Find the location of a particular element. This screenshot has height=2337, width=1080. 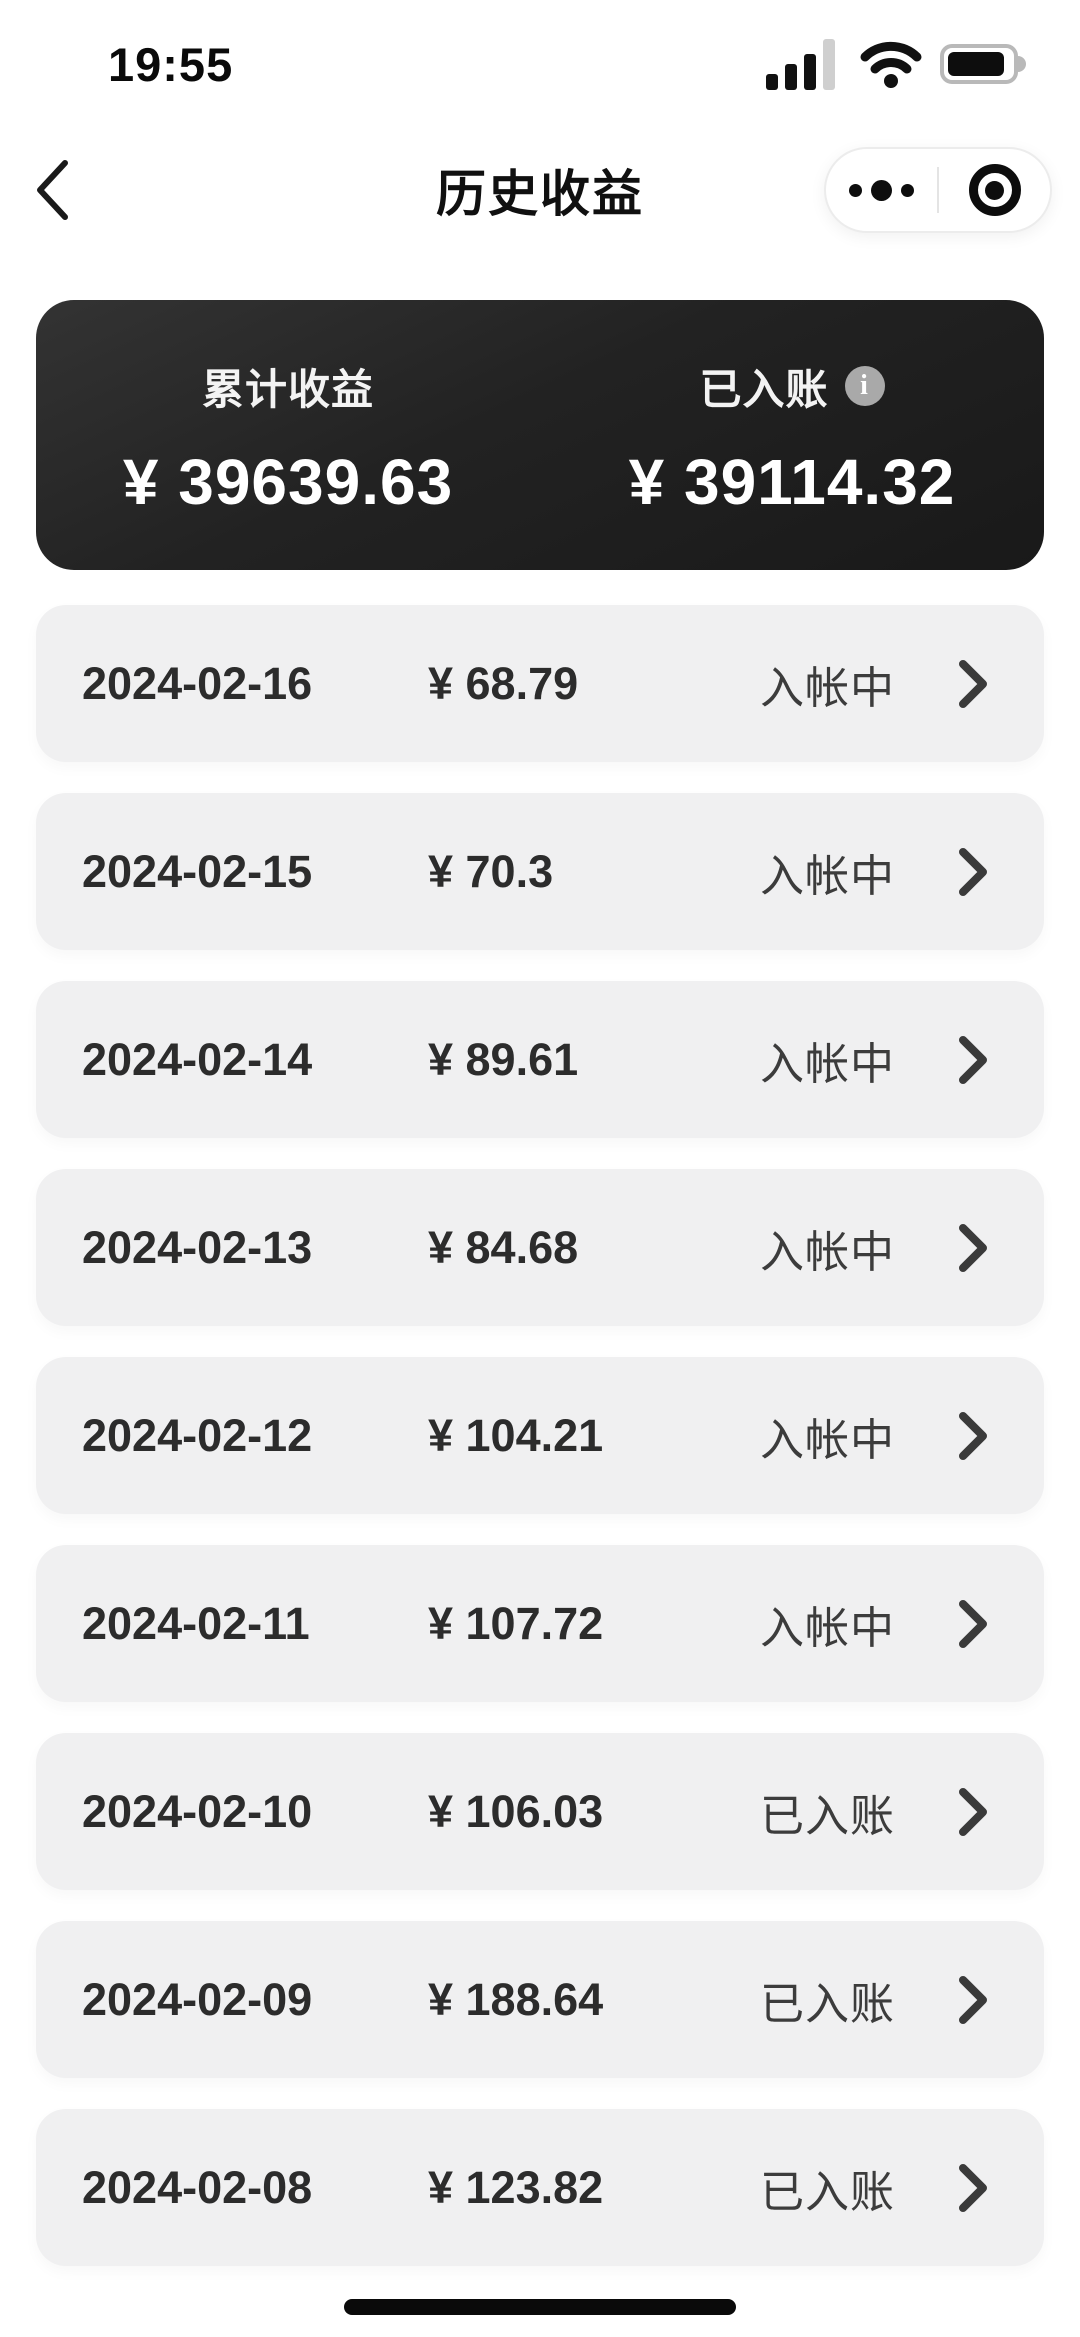

row-amount: ¥ 106.03 is located at coordinates (516, 1811).